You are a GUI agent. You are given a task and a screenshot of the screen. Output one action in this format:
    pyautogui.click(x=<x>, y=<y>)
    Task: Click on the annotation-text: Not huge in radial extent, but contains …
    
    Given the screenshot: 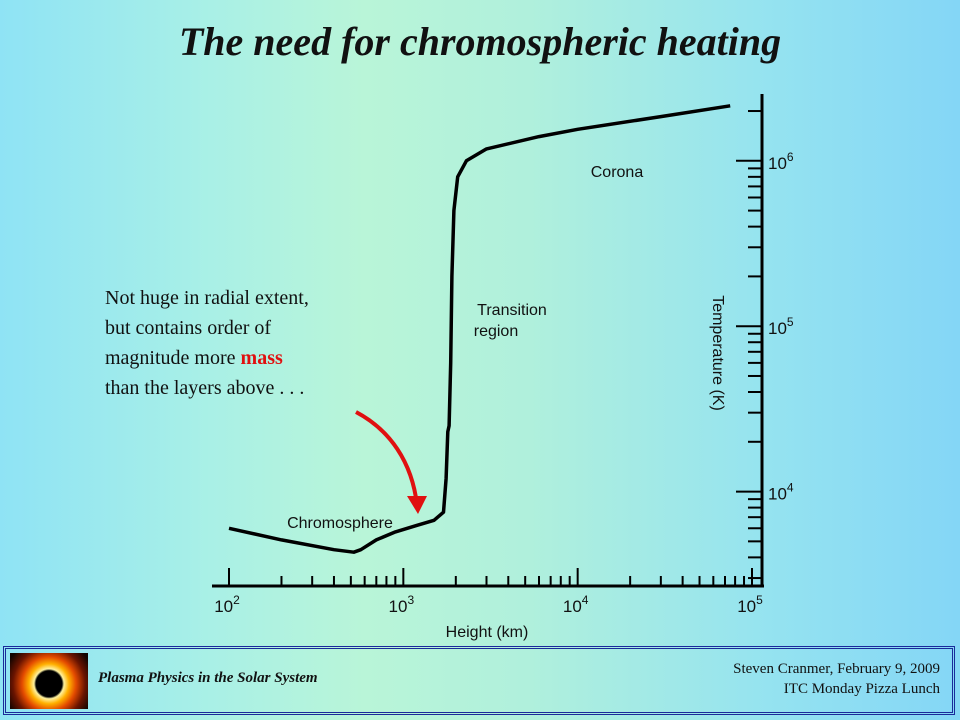 What is the action you would take?
    pyautogui.click(x=255, y=343)
    